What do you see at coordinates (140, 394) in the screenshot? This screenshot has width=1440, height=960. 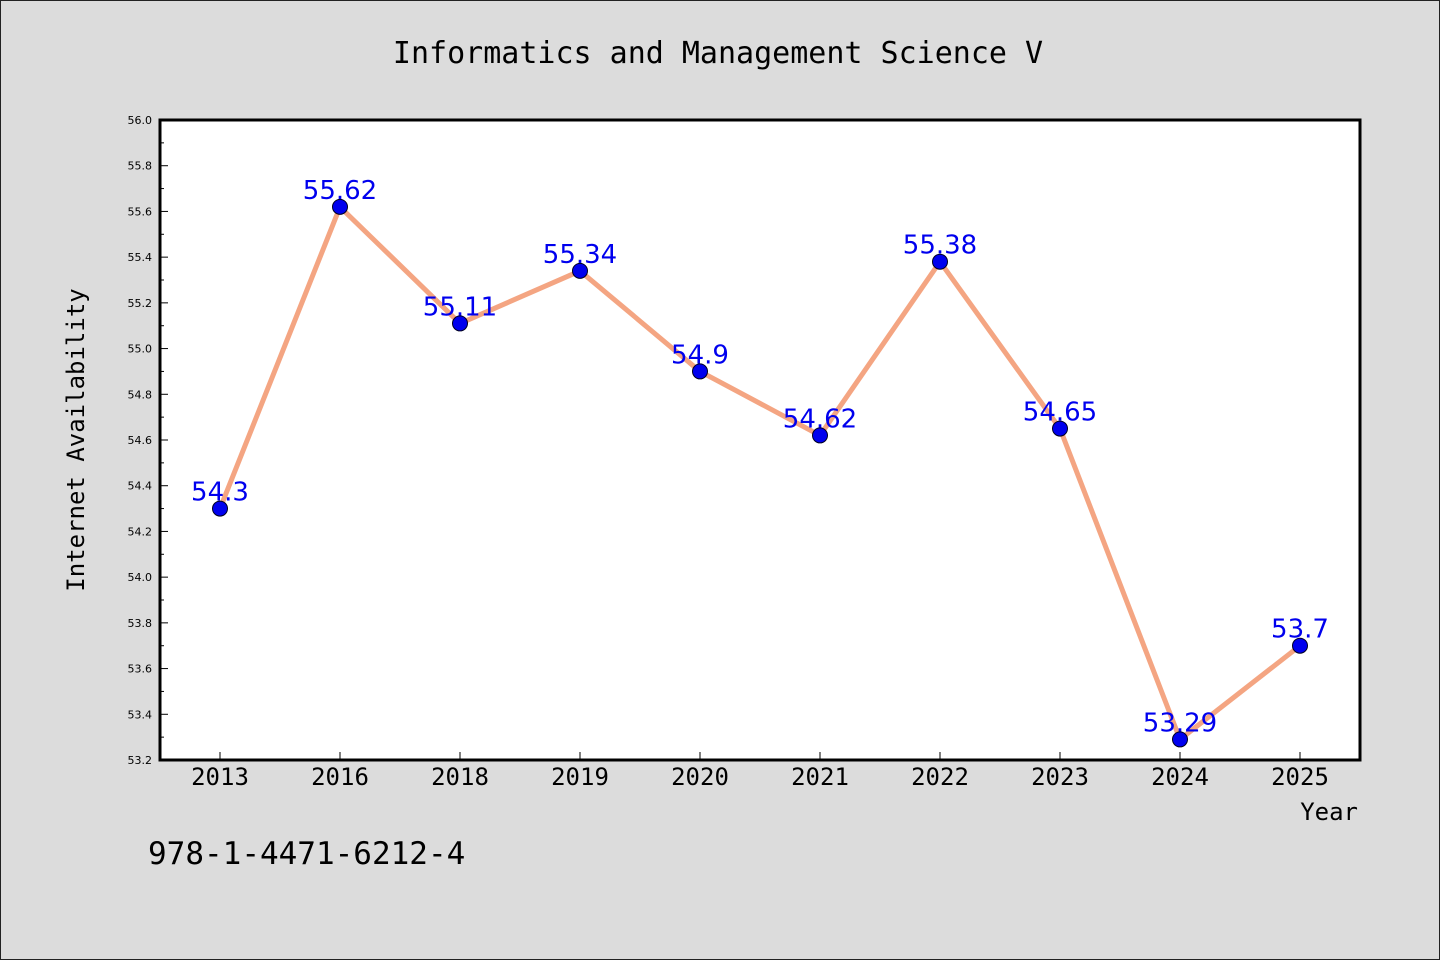 I see `y-tick-label: 54.8` at bounding box center [140, 394].